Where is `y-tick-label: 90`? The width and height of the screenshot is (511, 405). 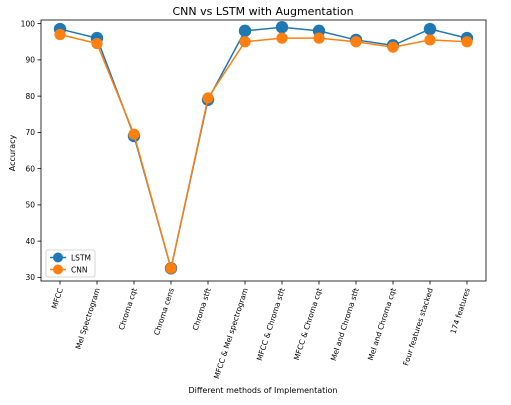 y-tick-label: 90 is located at coordinates (30, 60).